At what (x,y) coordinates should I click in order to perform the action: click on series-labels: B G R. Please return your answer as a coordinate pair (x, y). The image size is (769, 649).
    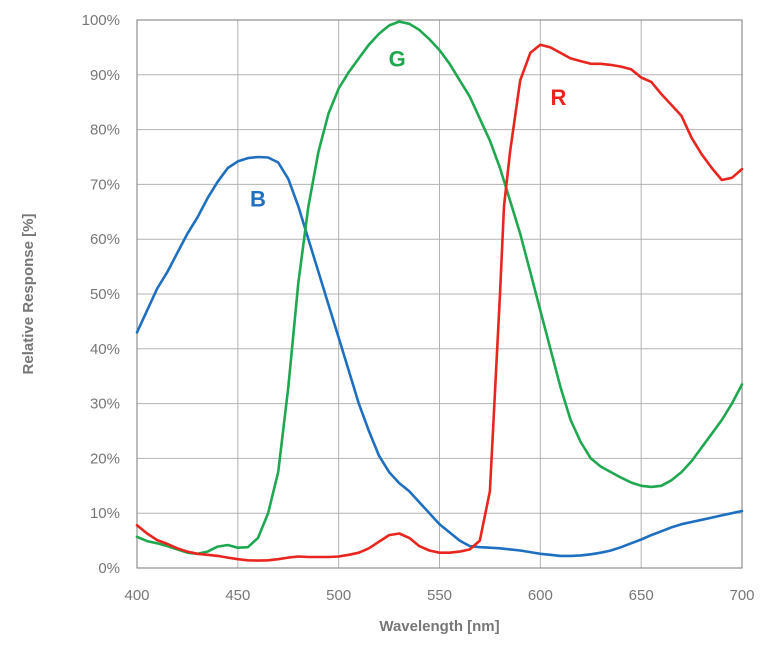
    Looking at the image, I should click on (408, 129).